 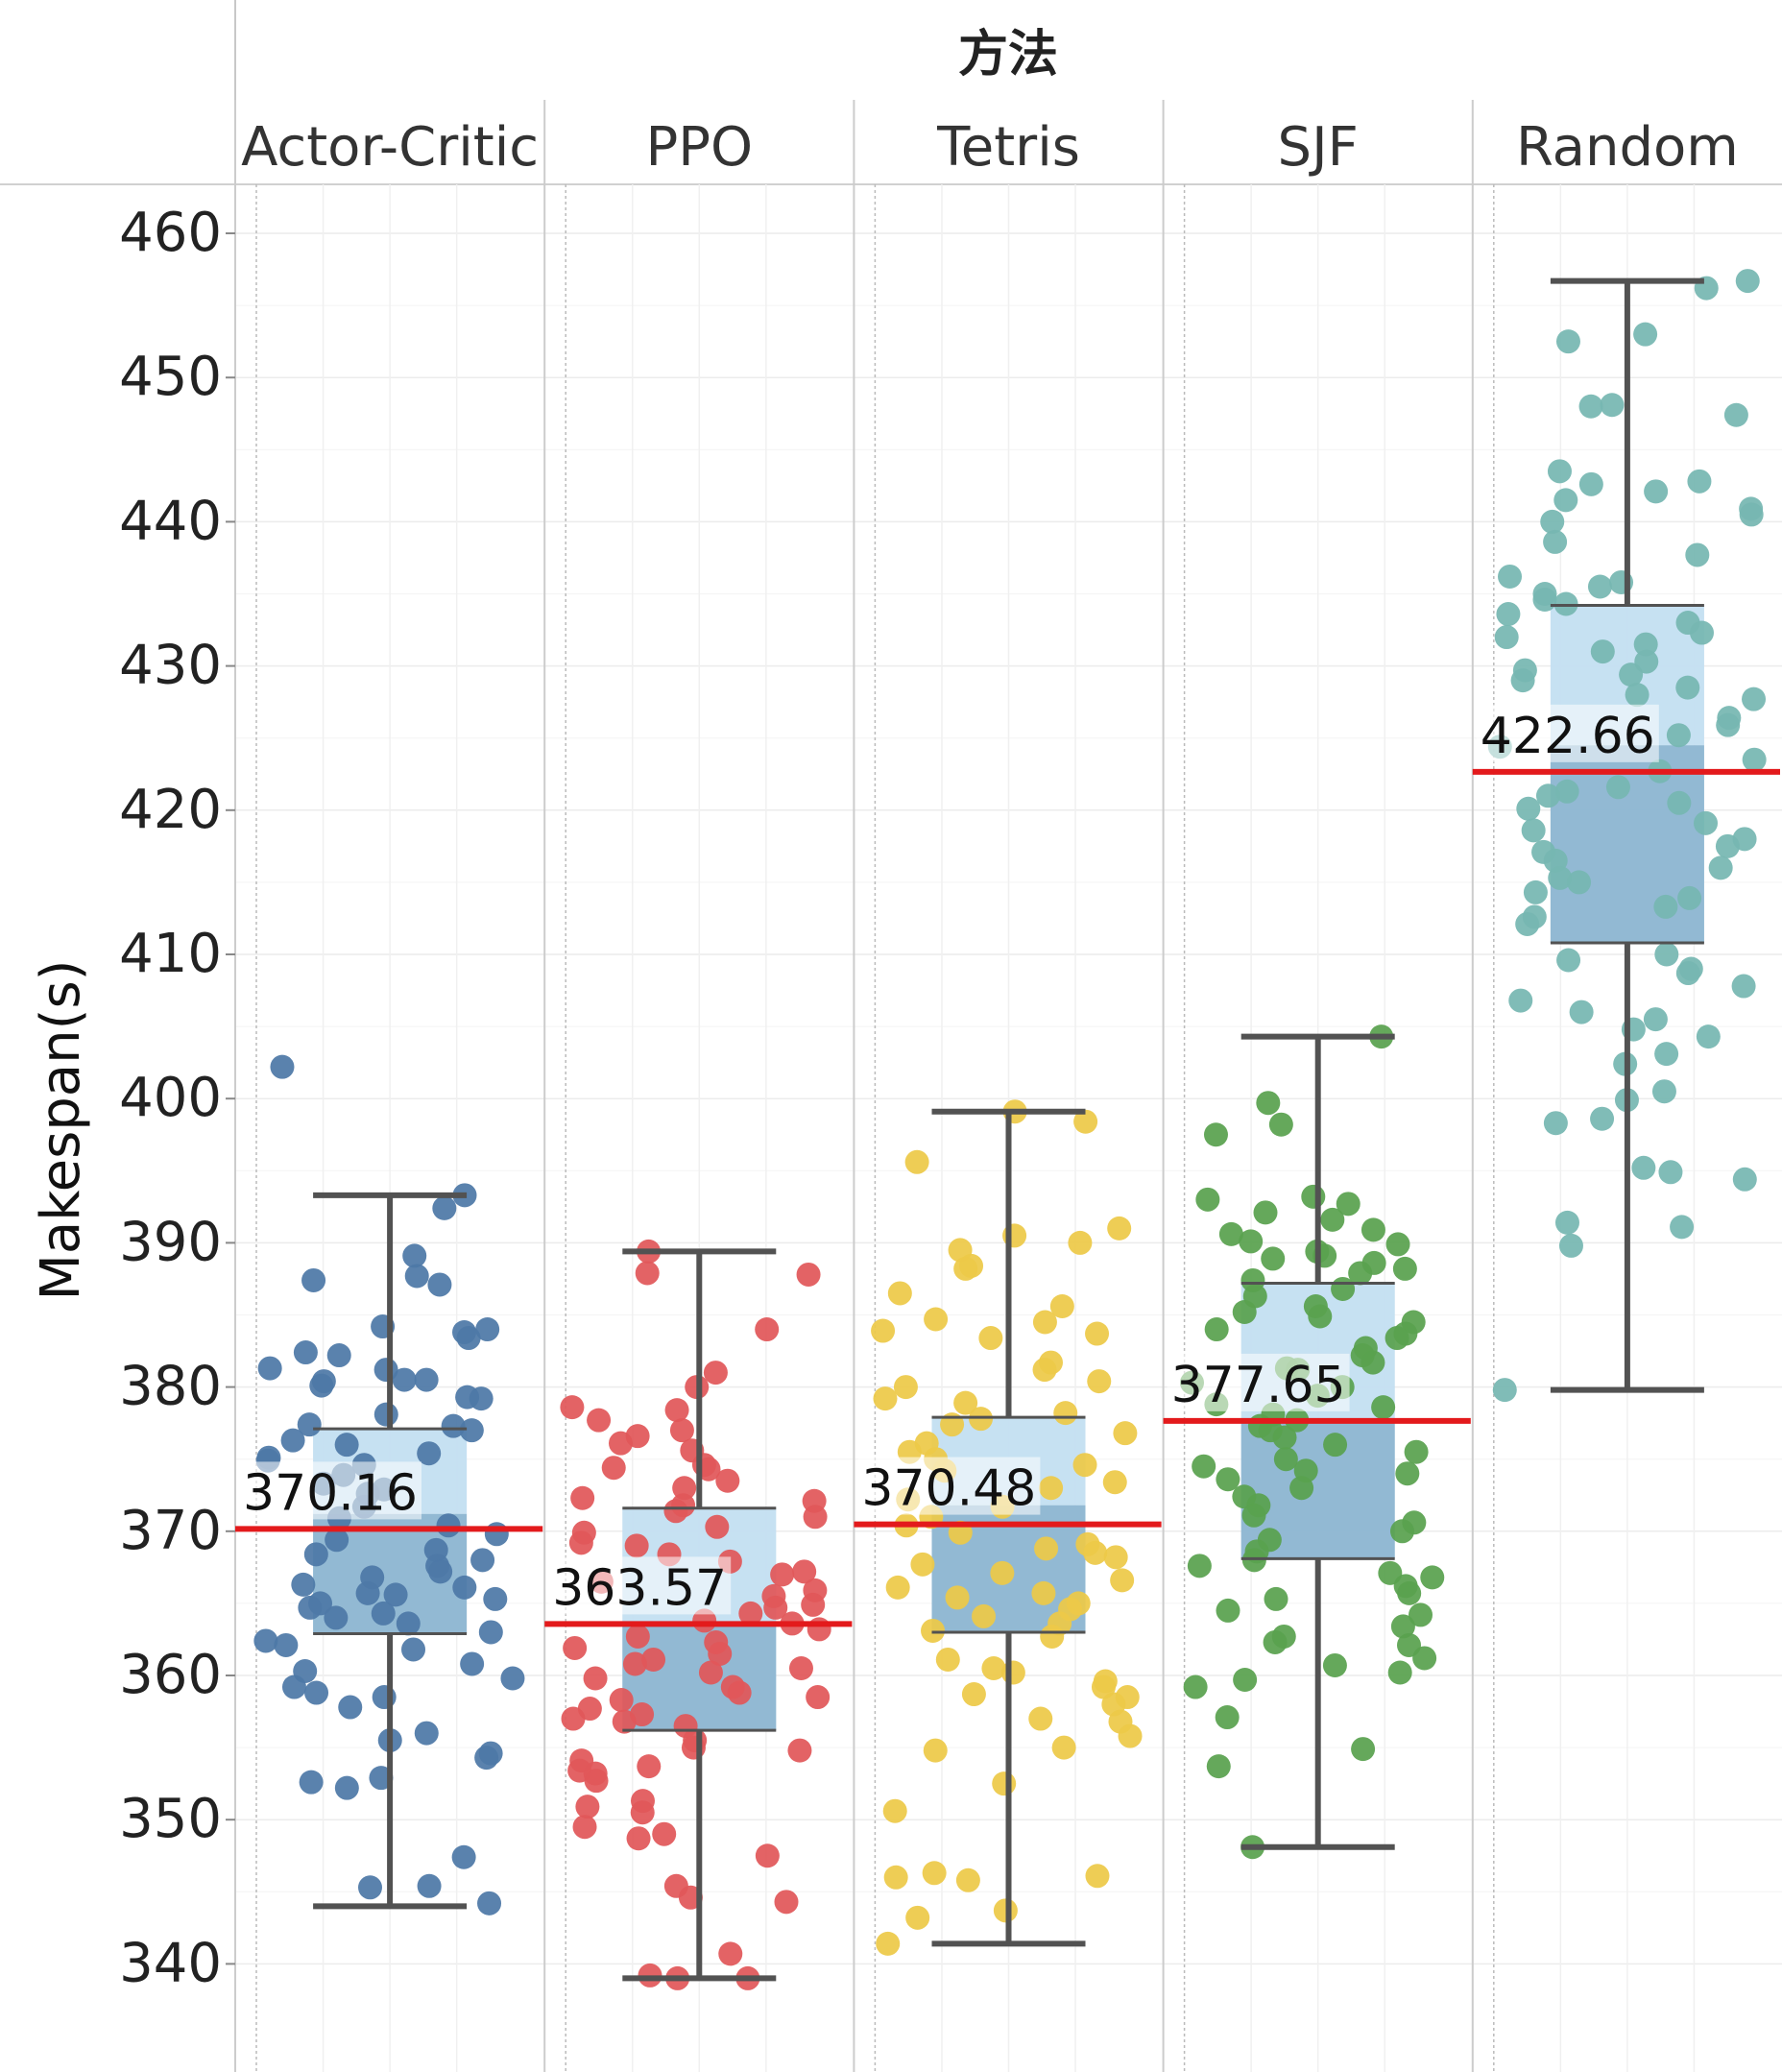 I want to click on mean-label: 370.16, so click(x=330, y=1493).